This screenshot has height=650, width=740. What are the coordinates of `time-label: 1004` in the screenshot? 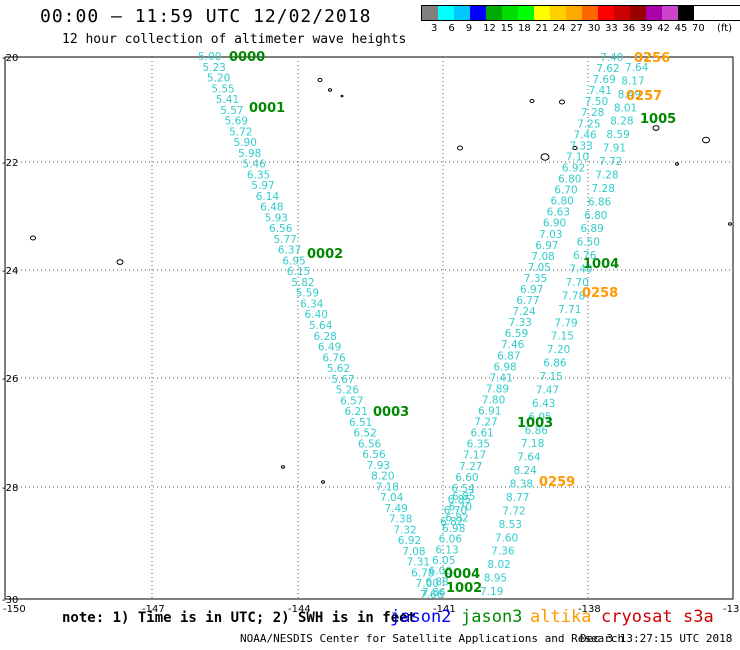 It's located at (601, 264).